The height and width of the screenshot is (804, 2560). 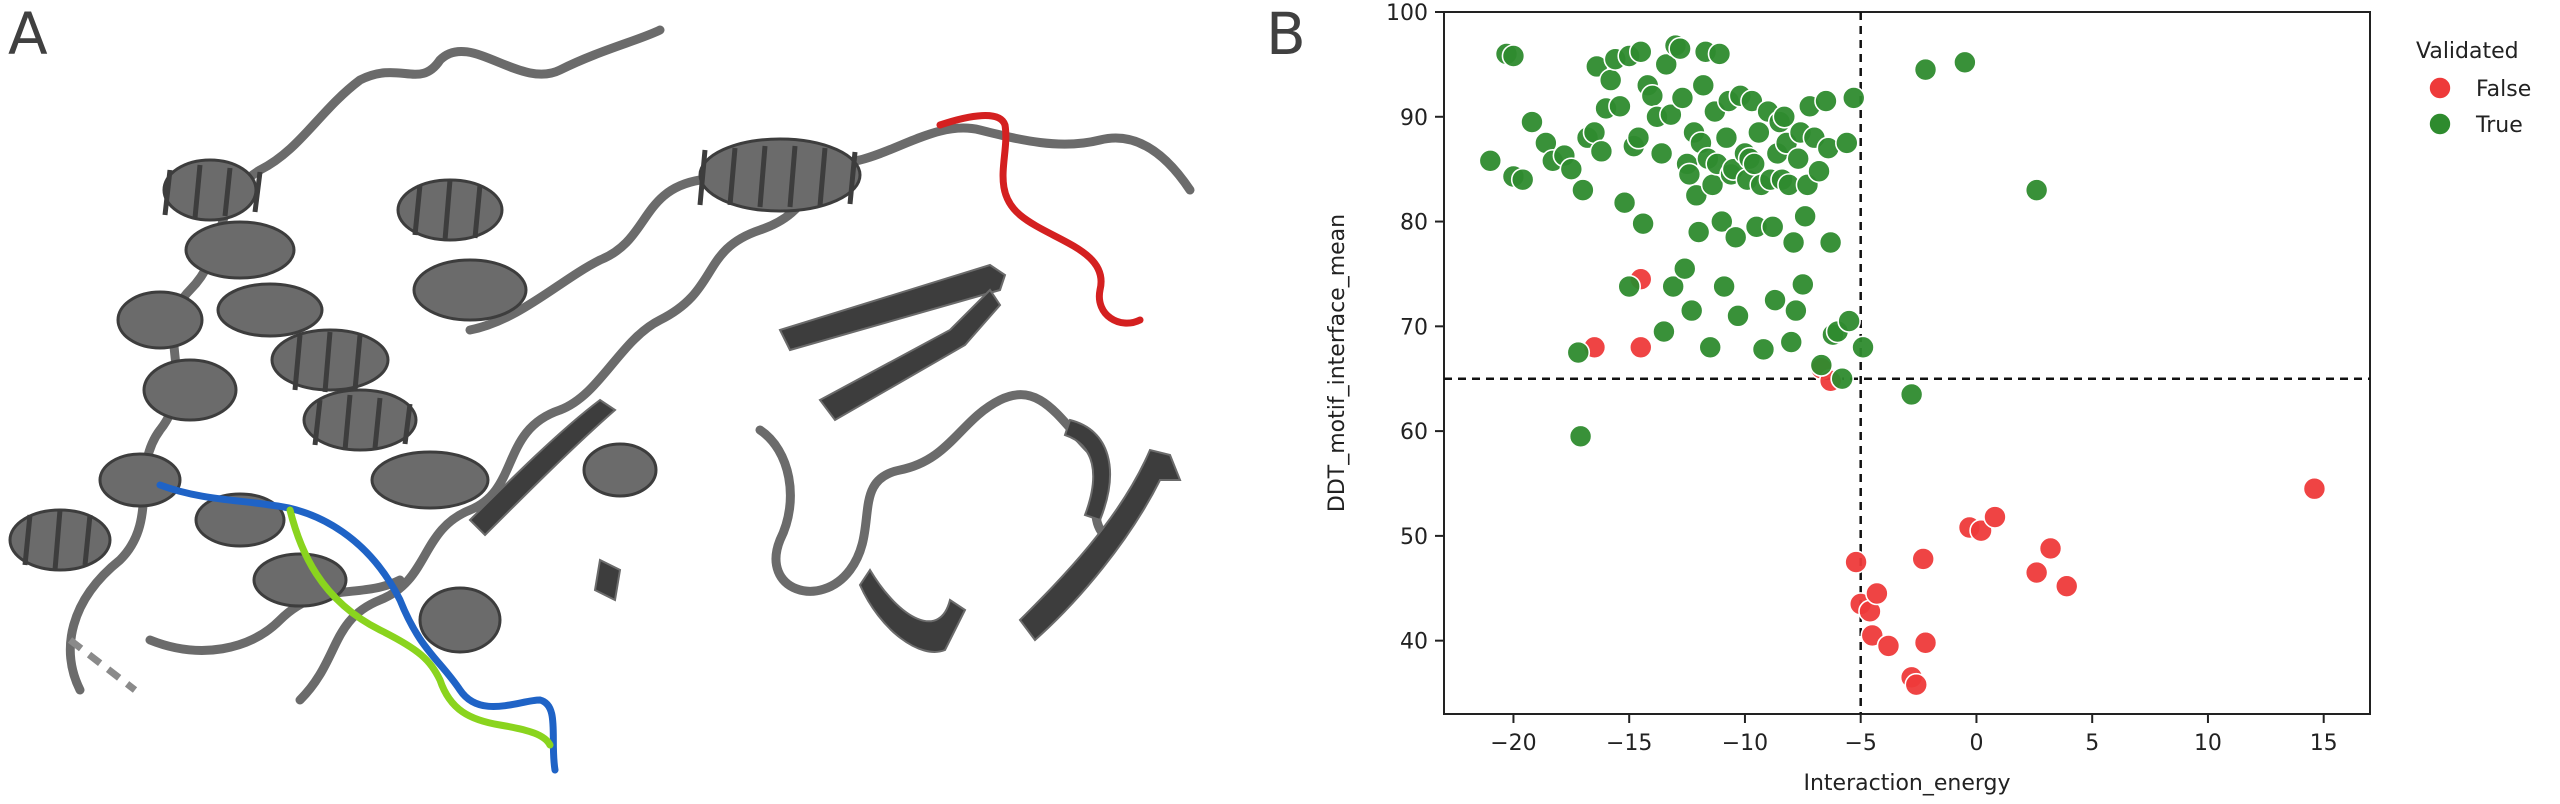 I want to click on legend-title: Validated, so click(x=2467, y=51).